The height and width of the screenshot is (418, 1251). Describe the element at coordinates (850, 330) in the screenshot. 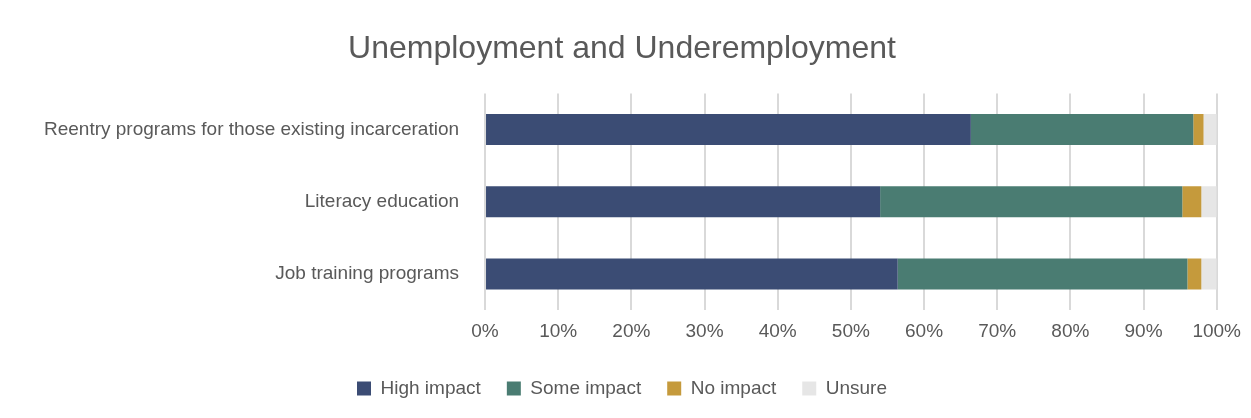

I see `x-tick-label: 50%` at that location.